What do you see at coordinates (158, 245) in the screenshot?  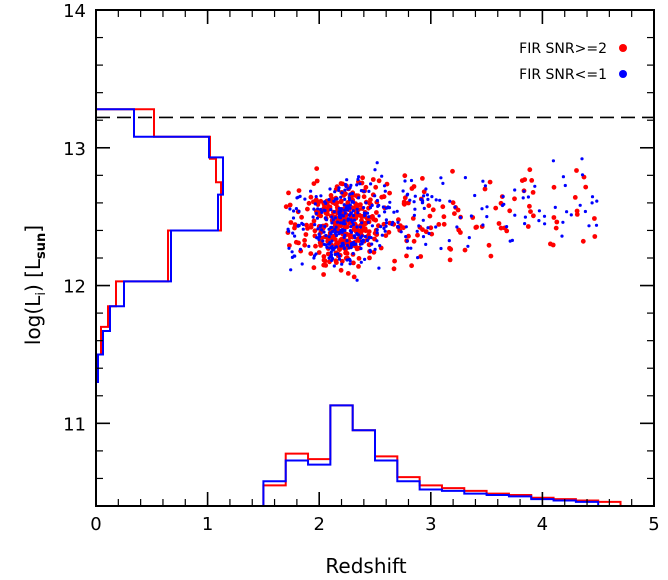 I see `luminosity-histogram-red` at bounding box center [158, 245].